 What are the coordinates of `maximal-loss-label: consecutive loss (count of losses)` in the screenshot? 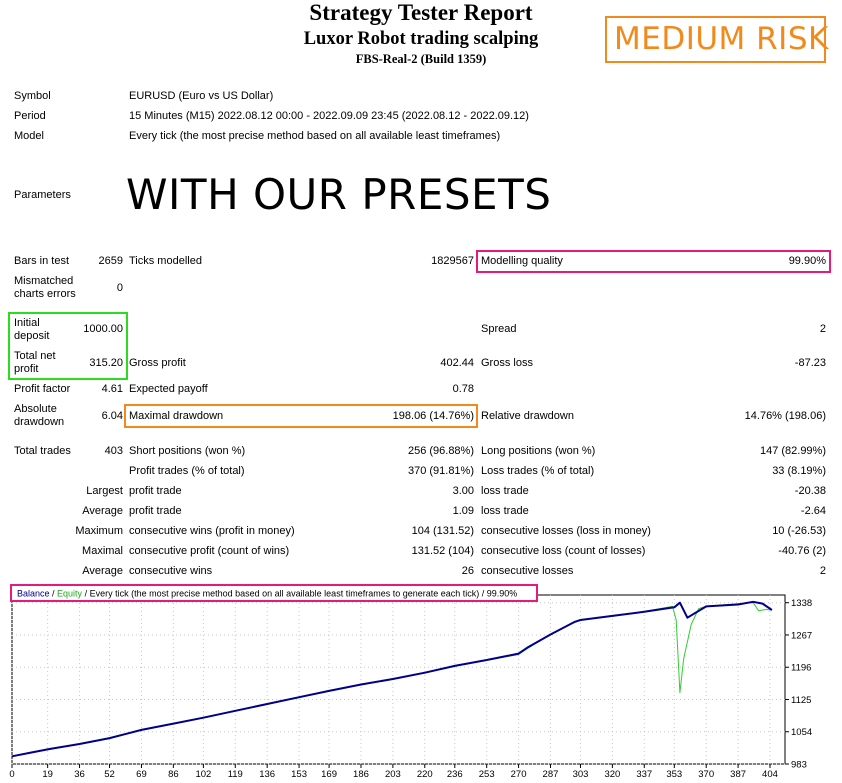 It's located at (563, 551).